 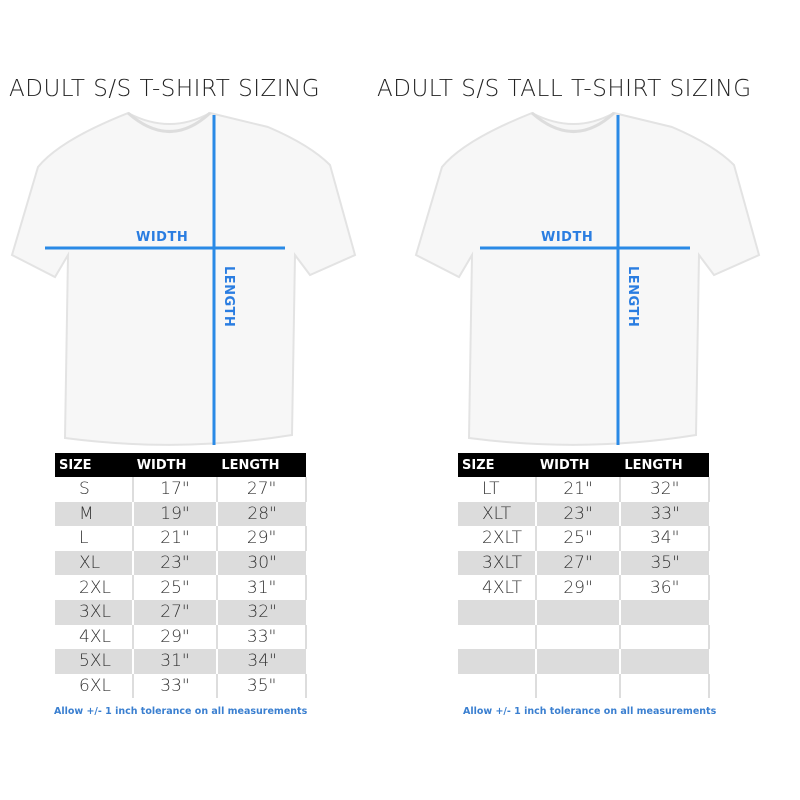 What do you see at coordinates (94, 587) in the screenshot?
I see `table-cell: 2XL` at bounding box center [94, 587].